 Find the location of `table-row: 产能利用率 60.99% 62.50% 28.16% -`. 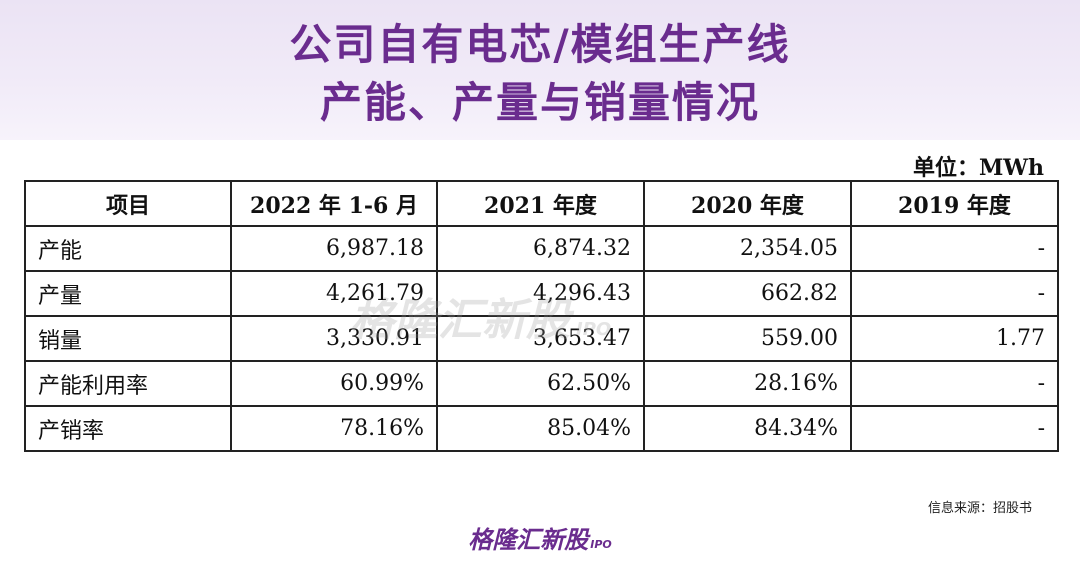

table-row: 产能利用率 60.99% 62.50% 28.16% - is located at coordinates (541, 383).